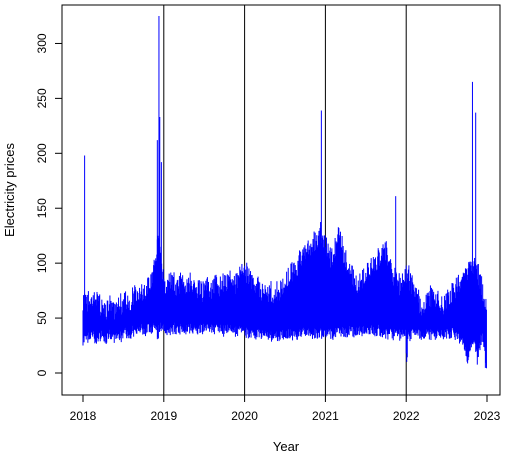  I want to click on y-tick-label-0: 0, so click(42, 372).